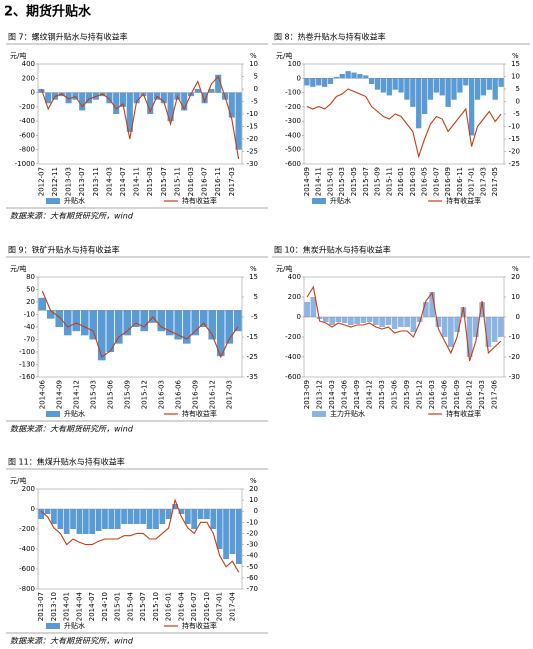 This screenshot has width=533, height=649. What do you see at coordinates (30, 290) in the screenshot?
I see `y-tick-label: 50` at bounding box center [30, 290].